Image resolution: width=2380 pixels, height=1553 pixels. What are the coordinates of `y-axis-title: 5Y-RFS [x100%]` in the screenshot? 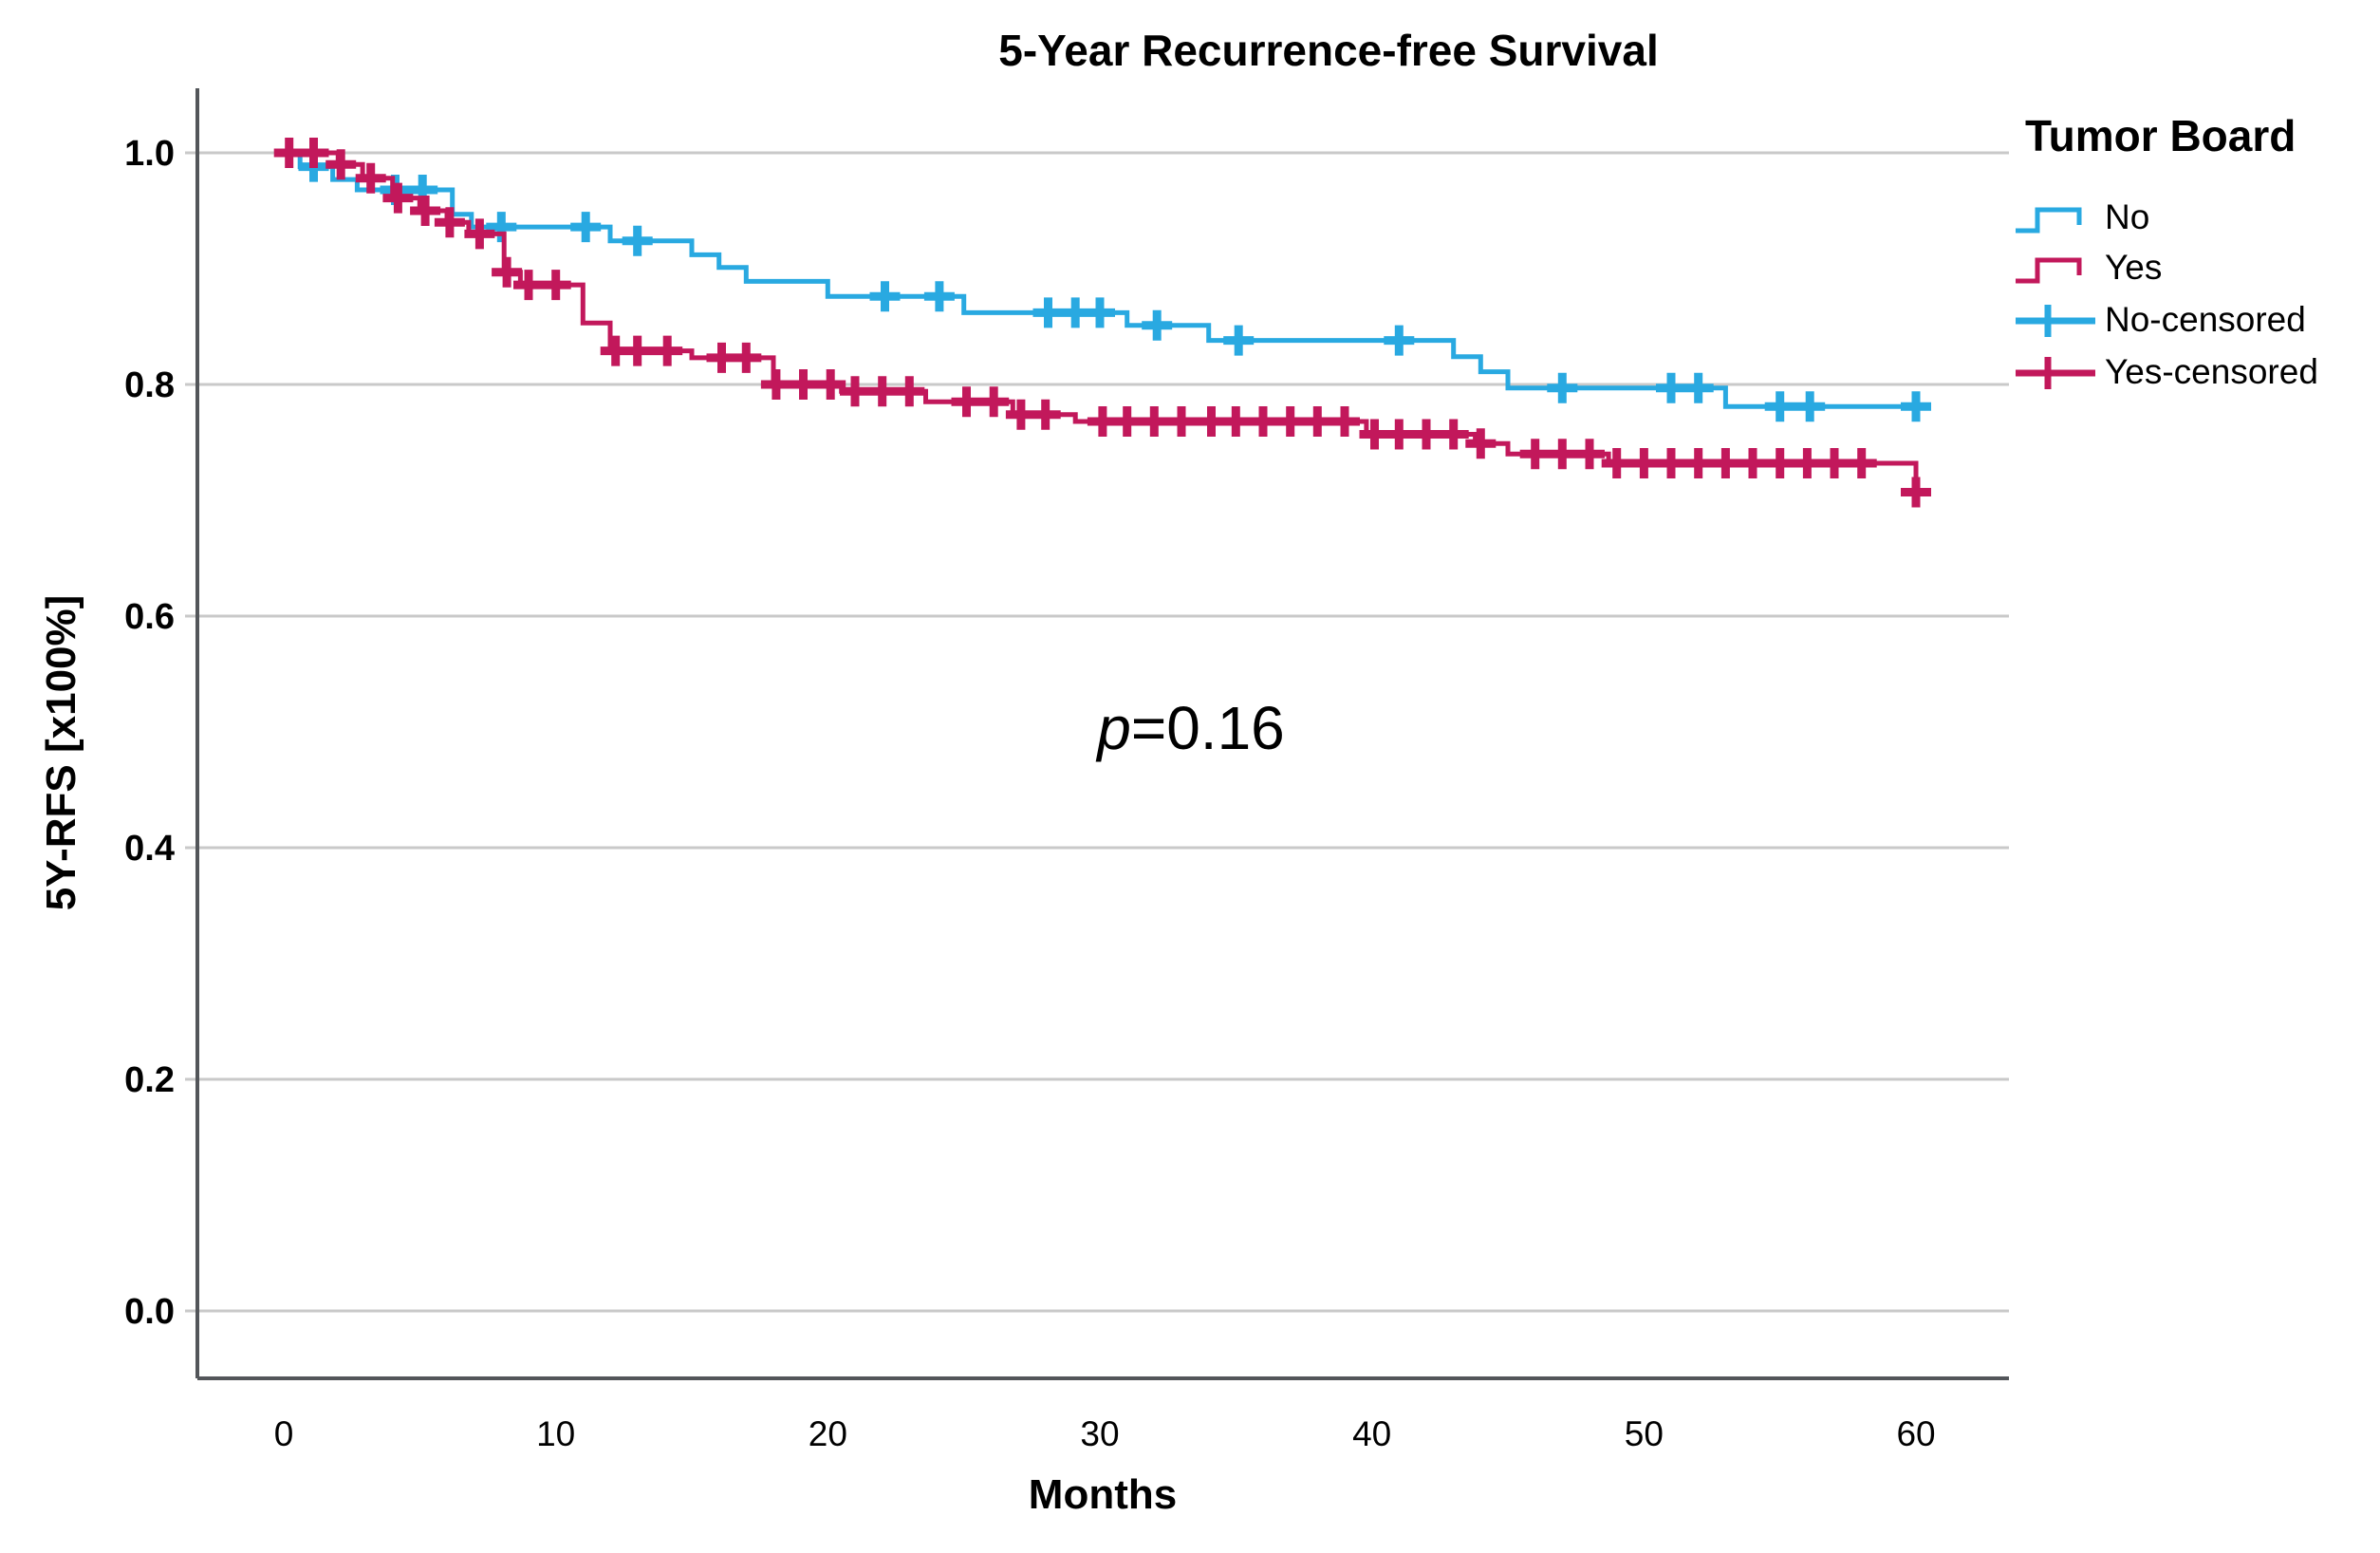 It's located at (61, 752).